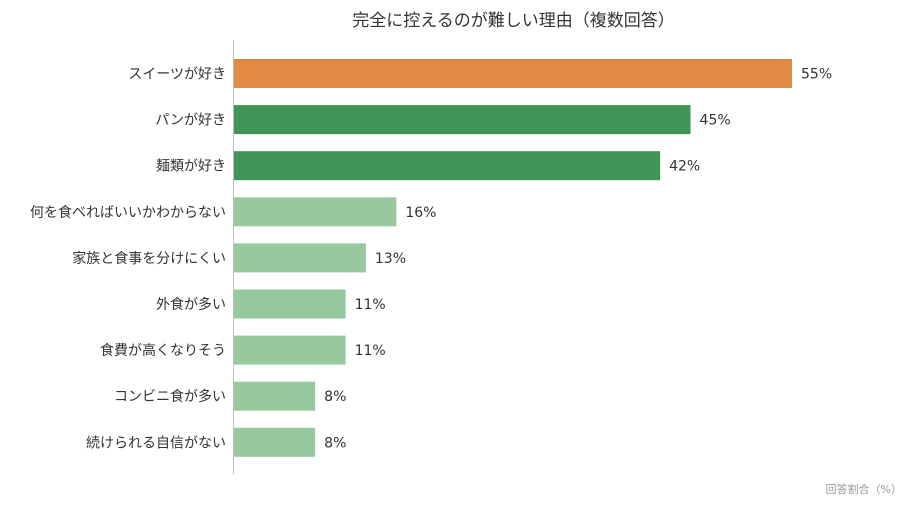 The width and height of the screenshot is (922, 505). I want to click on category-label-5: 家族と食事を分けにくい, so click(149, 258).